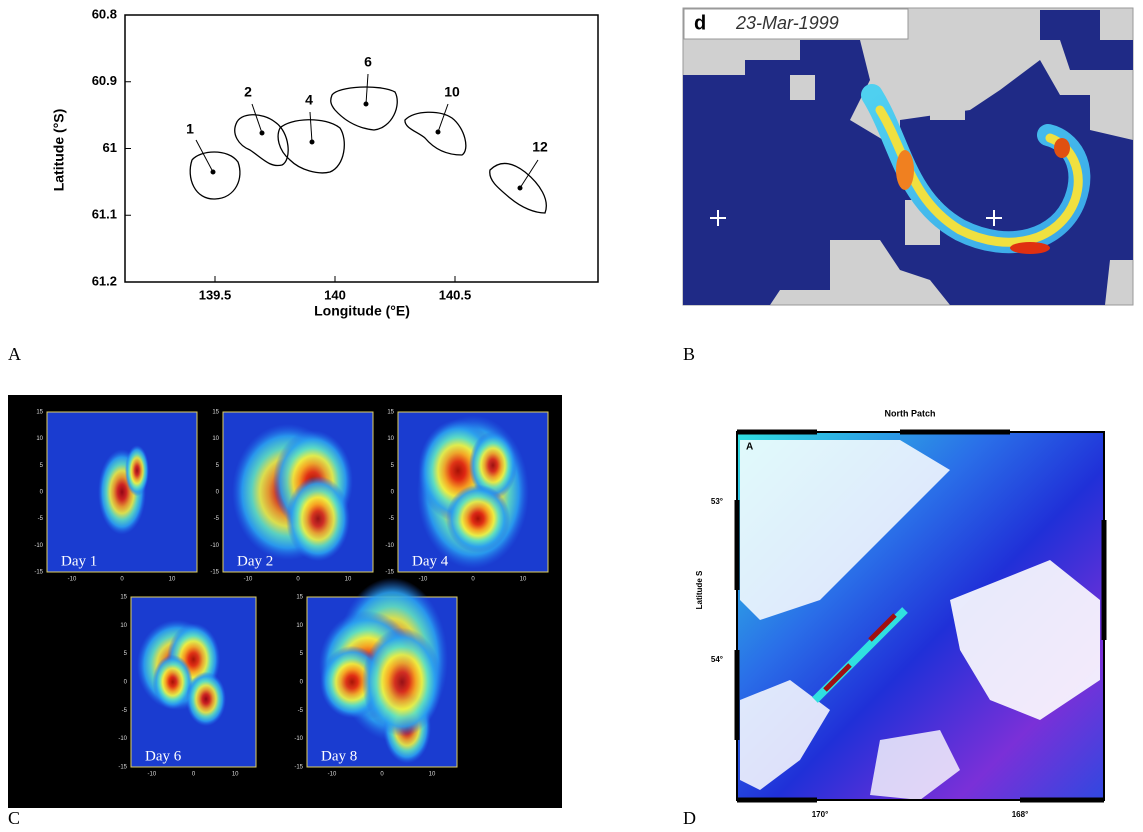 Image resolution: width=1143 pixels, height=832 pixels. Describe the element at coordinates (163, 756) in the screenshot. I see `day-label: Day 6` at that location.